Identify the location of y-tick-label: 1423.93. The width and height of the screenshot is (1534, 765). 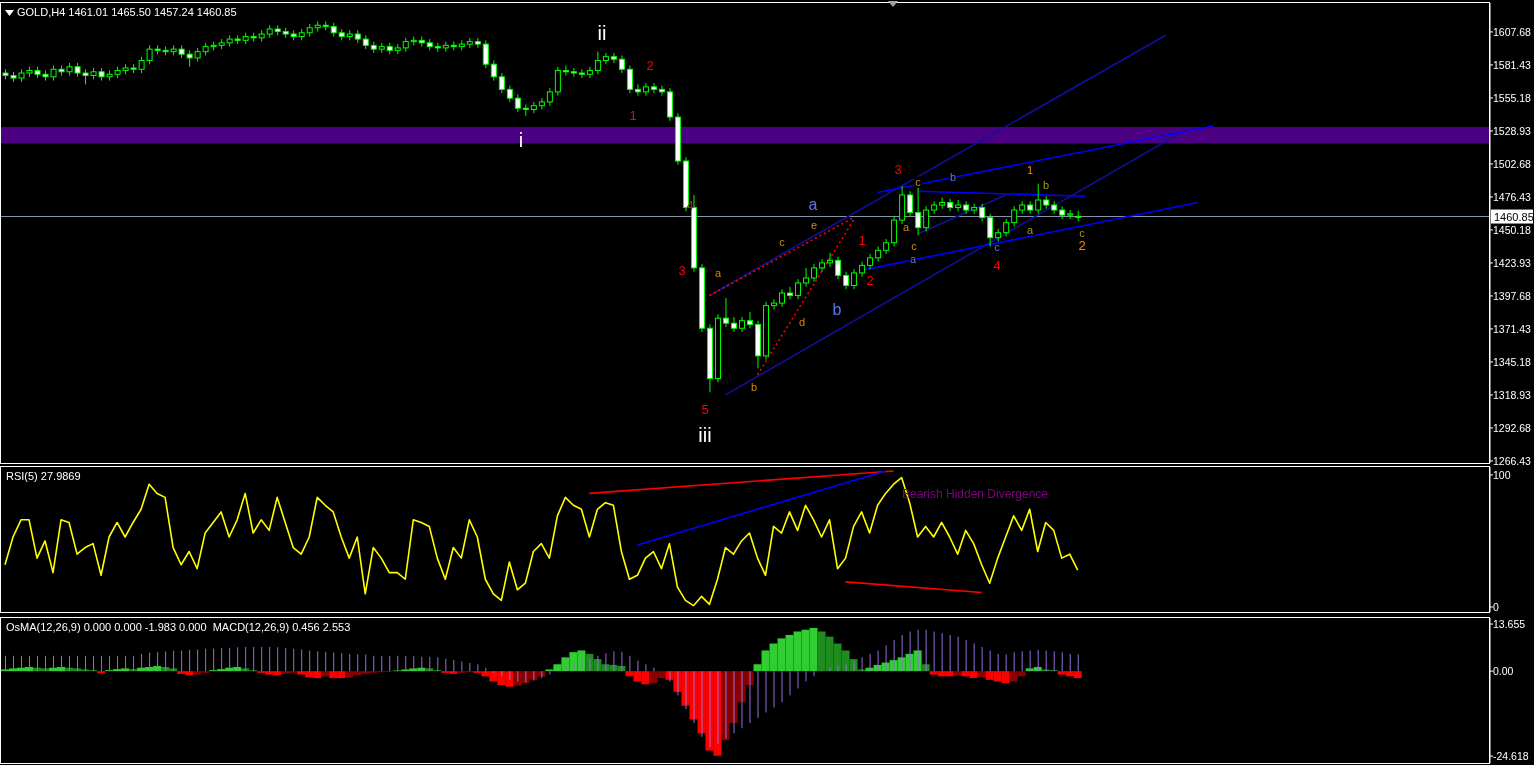
(1512, 262).